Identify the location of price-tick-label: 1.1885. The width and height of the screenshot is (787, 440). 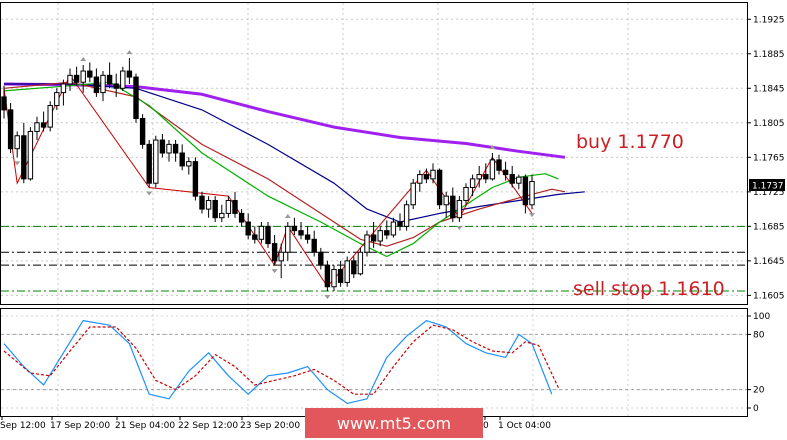
(769, 55).